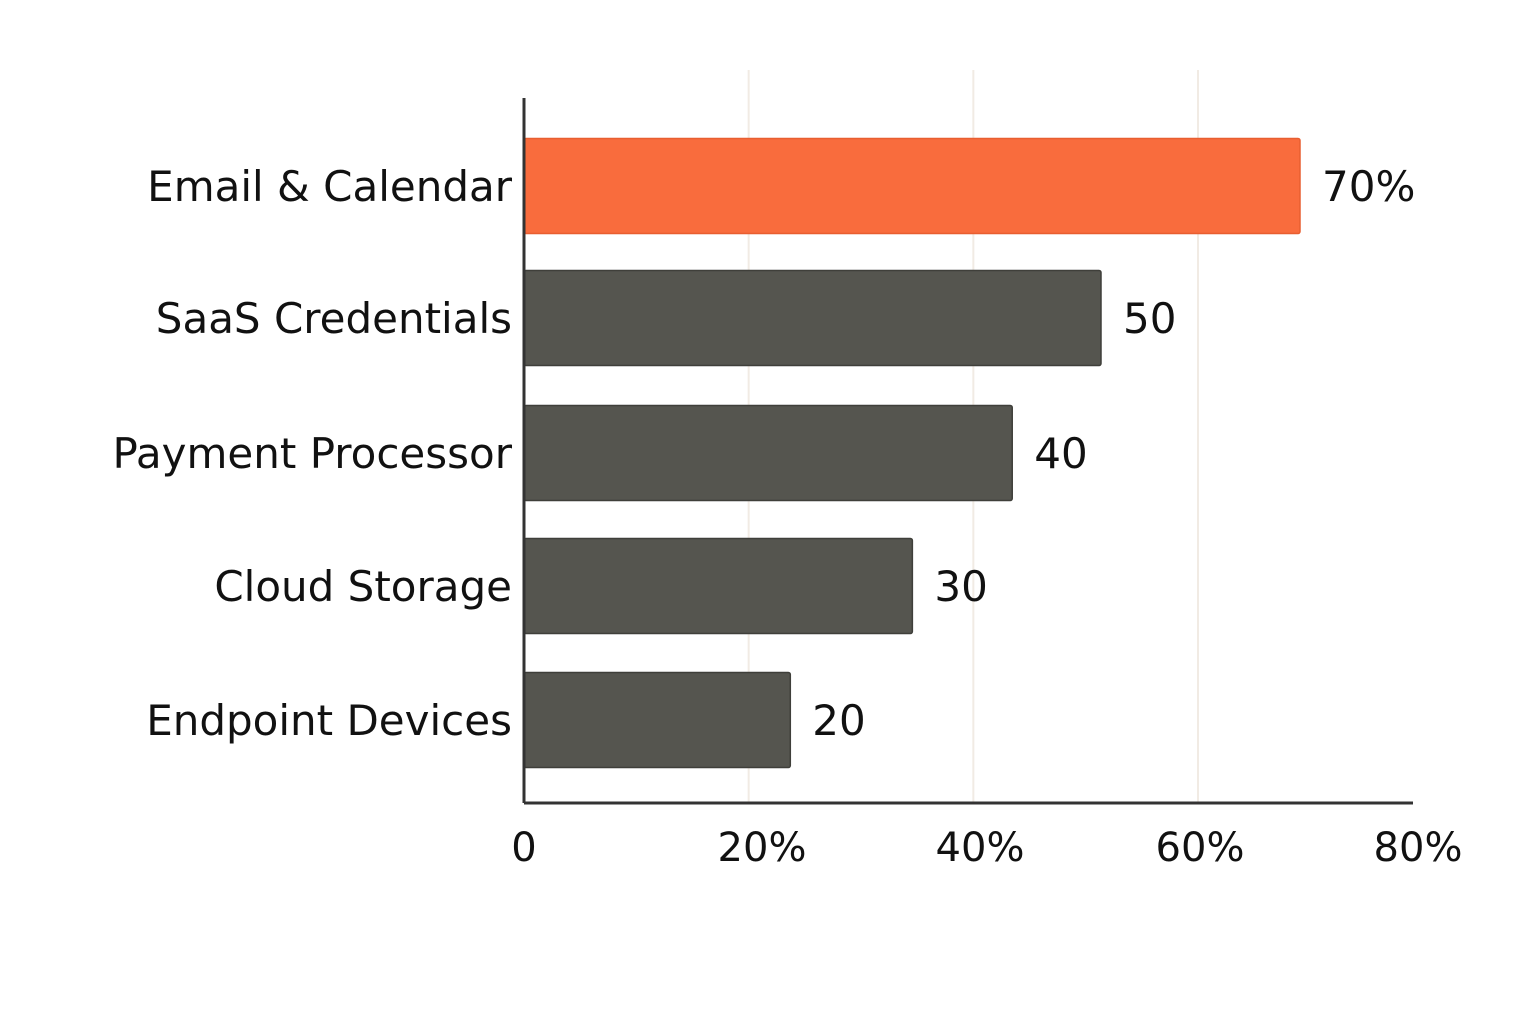  Describe the element at coordinates (1060, 453) in the screenshot. I see `value-label: 40` at that location.